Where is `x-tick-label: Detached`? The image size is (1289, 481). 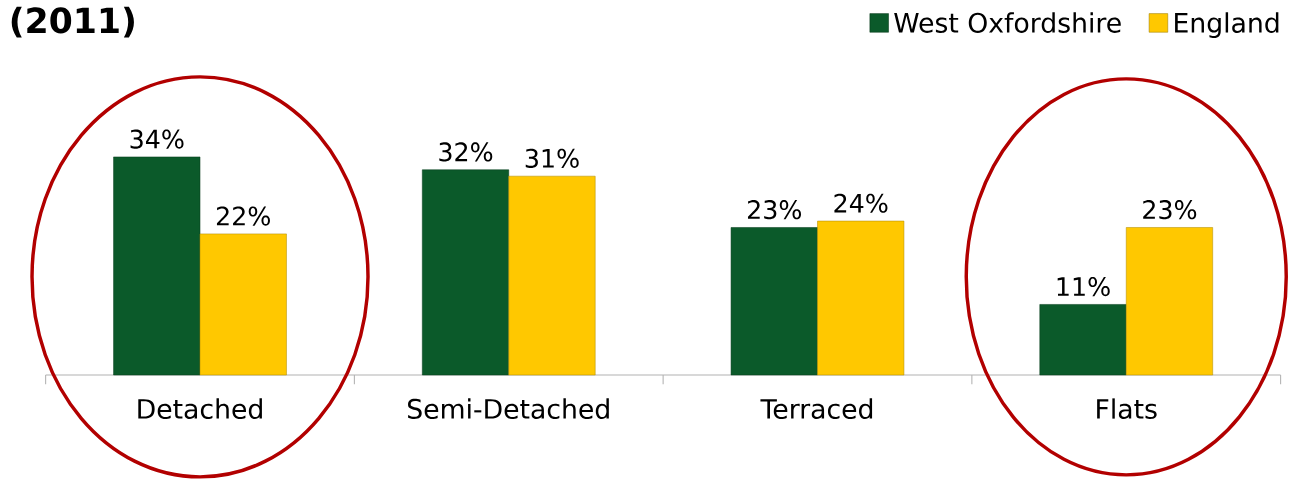 x-tick-label: Detached is located at coordinates (200, 408).